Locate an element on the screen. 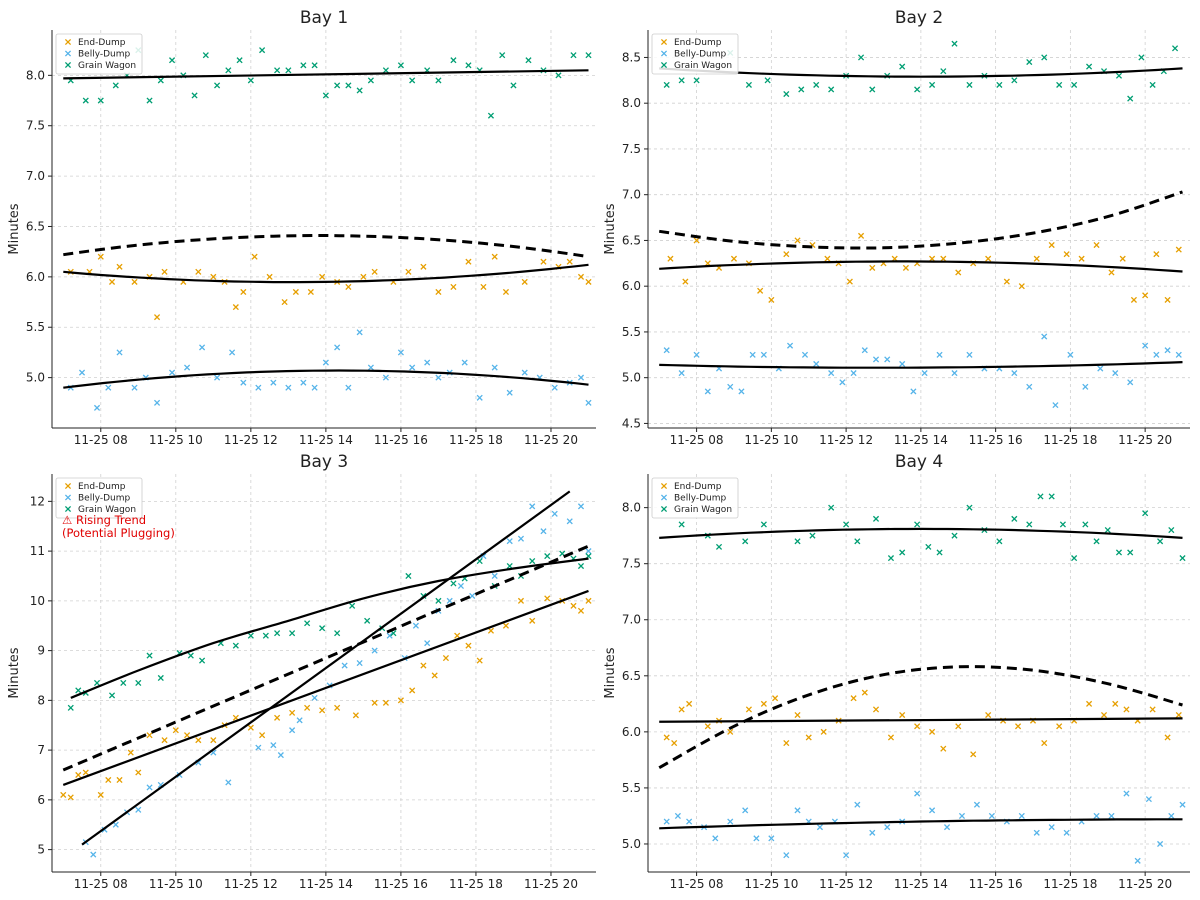 Image resolution: width=1200 pixels, height=900 pixels. chart-title: Bay 2 is located at coordinates (919, 18).